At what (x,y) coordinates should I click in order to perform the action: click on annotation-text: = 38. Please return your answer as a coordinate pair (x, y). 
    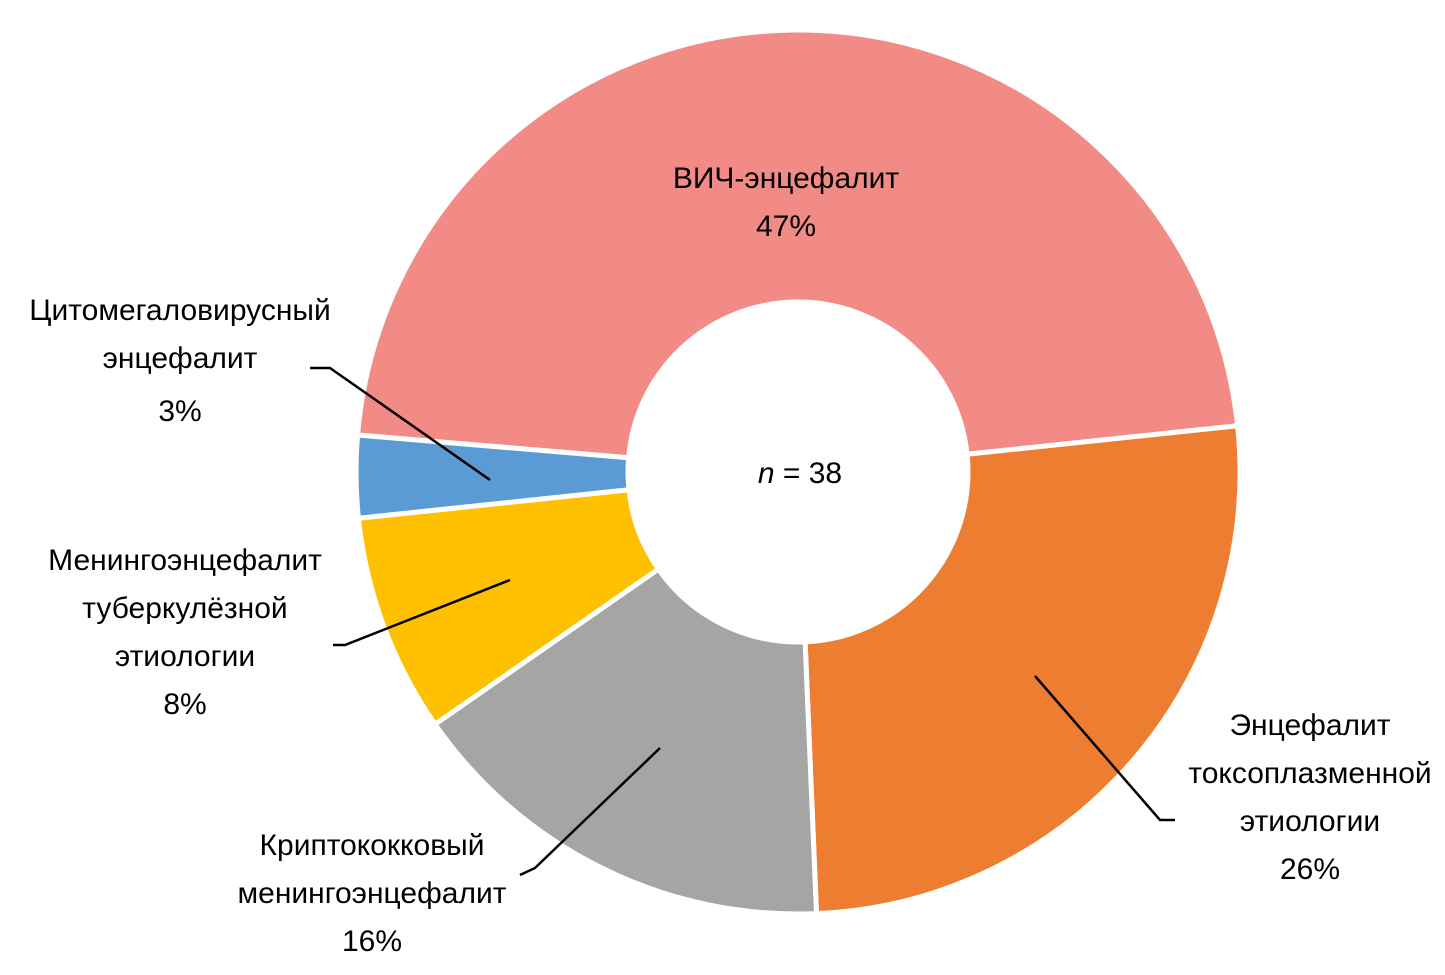
    Looking at the image, I should click on (812, 473).